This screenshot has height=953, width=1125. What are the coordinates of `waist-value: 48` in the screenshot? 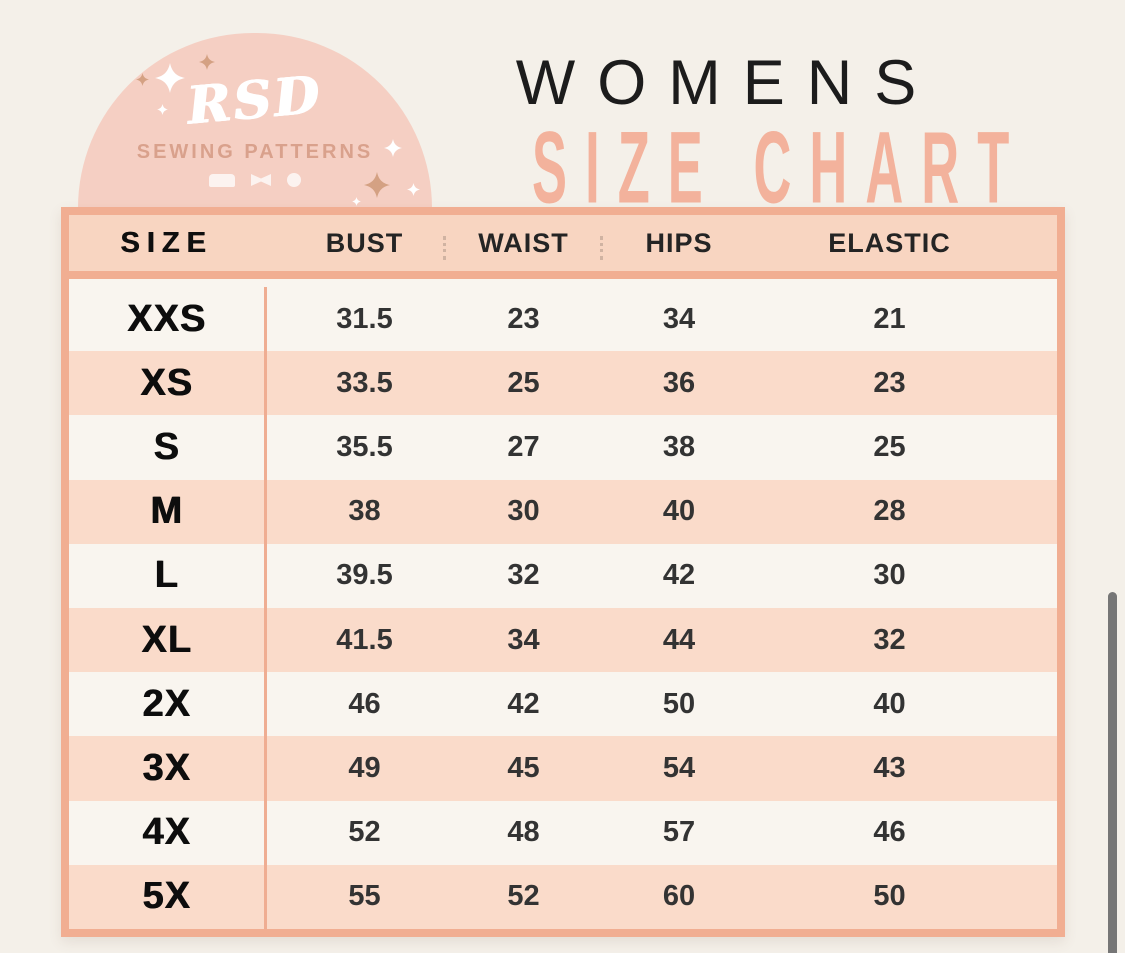 It's located at (523, 832).